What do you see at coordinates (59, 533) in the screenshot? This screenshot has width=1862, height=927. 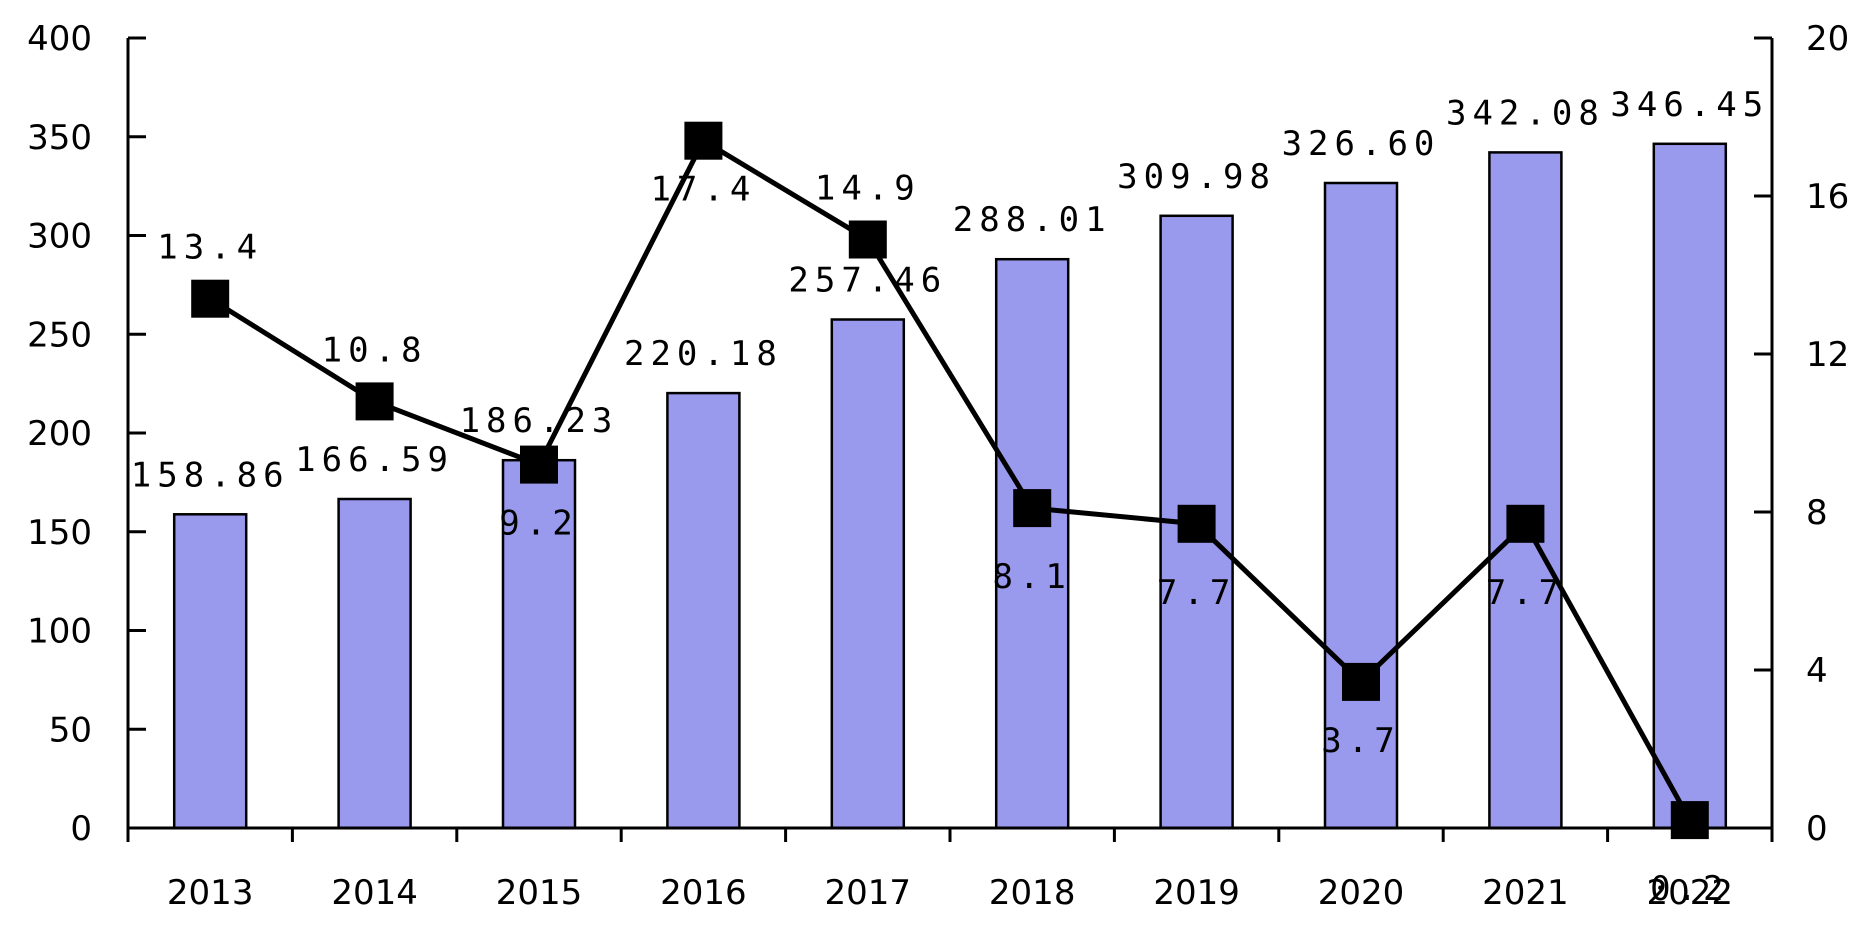 I see `left-tick-label-150: 150` at bounding box center [59, 533].